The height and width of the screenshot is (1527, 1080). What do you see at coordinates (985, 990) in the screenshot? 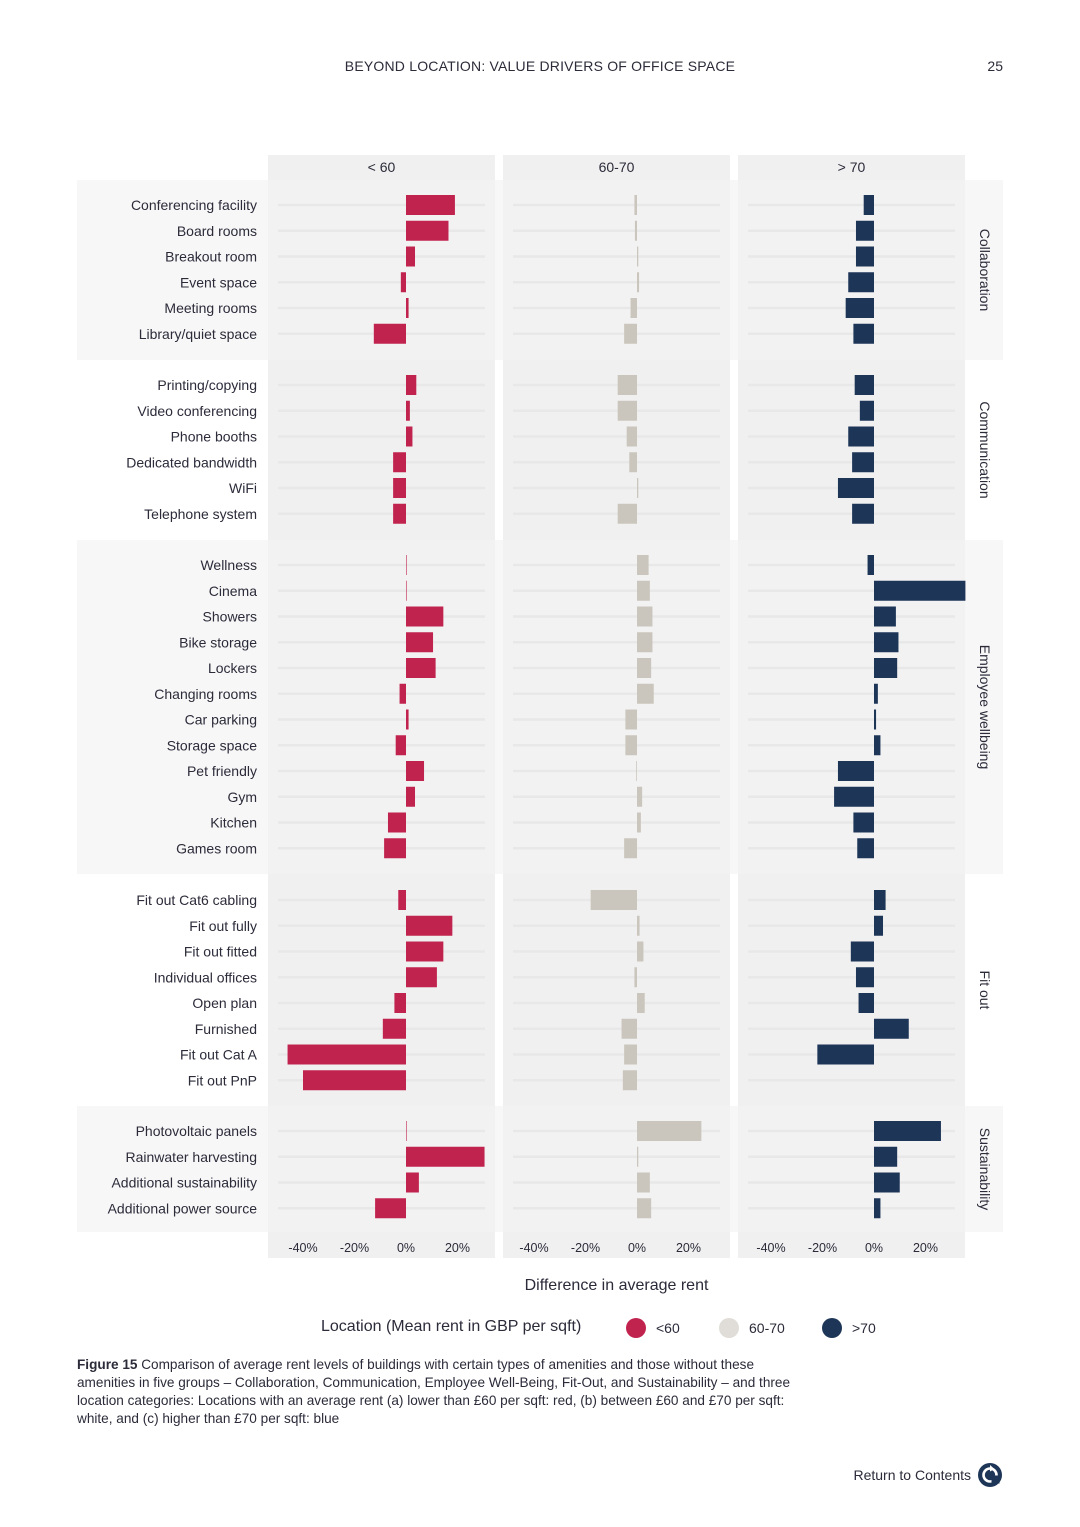
I see `group-label: Fit out` at bounding box center [985, 990].